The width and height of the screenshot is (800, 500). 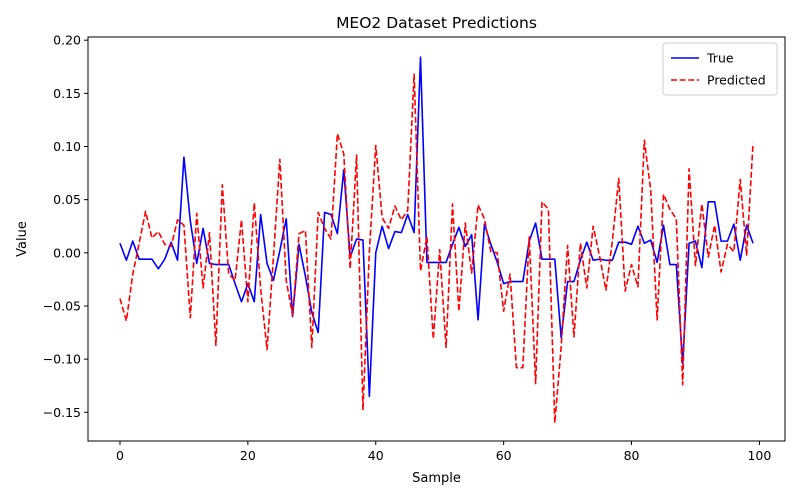 I want to click on y-tick-label: −0.05, so click(x=62, y=305).